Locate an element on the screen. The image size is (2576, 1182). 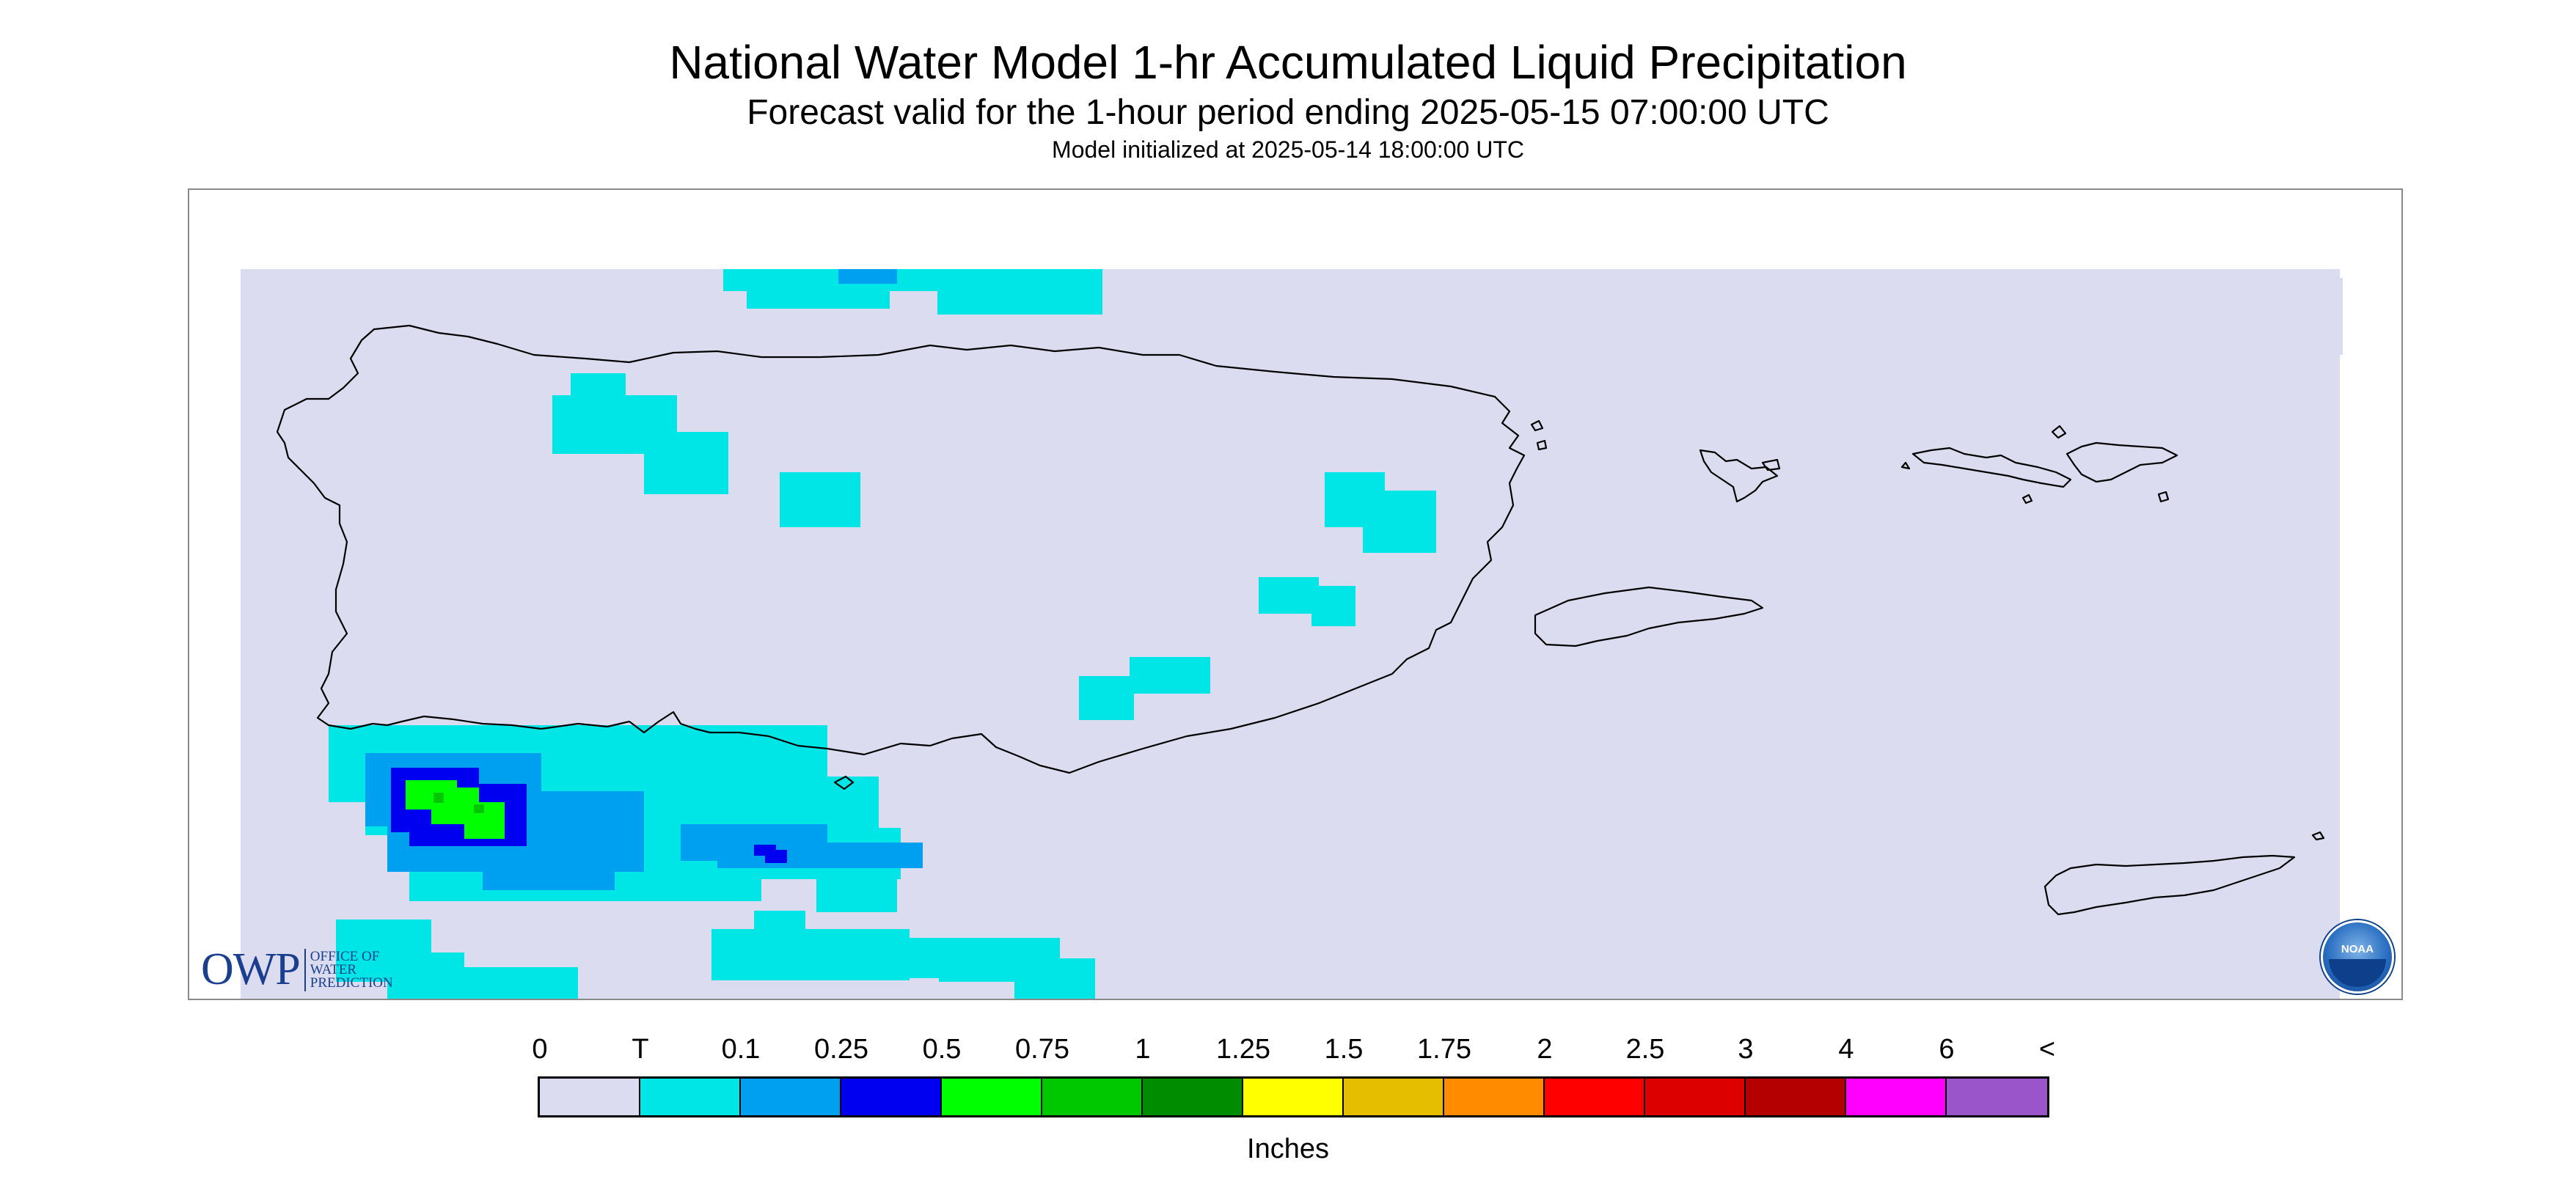
legend-tick-label: 1.25 is located at coordinates (1243, 1049).